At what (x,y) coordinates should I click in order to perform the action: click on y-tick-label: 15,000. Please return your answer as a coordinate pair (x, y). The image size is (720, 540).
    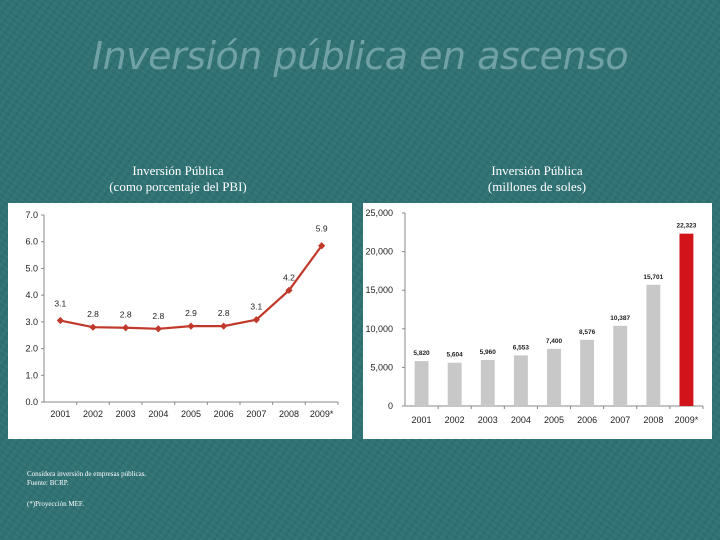
    Looking at the image, I should click on (379, 290).